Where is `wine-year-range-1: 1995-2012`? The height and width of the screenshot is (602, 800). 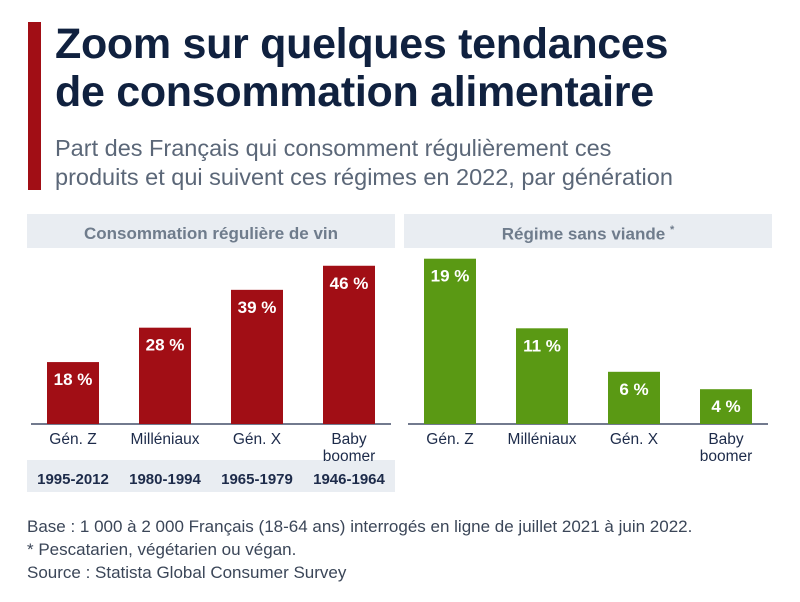
wine-year-range-1: 1995-2012 is located at coordinates (73, 479).